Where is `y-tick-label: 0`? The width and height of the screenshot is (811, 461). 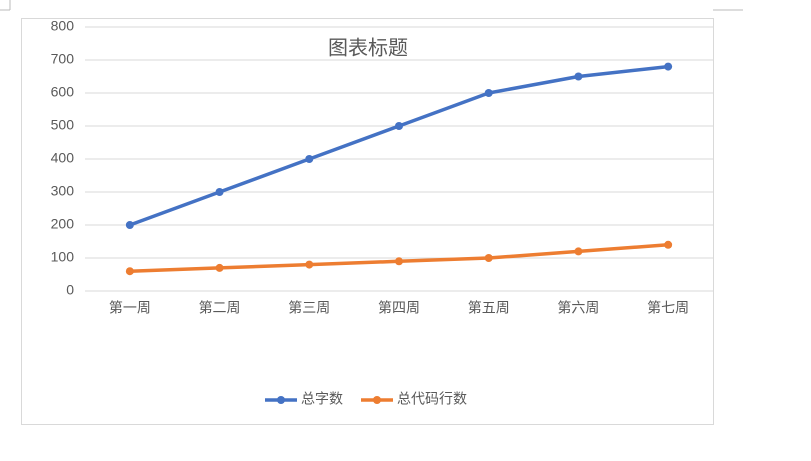
y-tick-label: 0 is located at coordinates (70, 290).